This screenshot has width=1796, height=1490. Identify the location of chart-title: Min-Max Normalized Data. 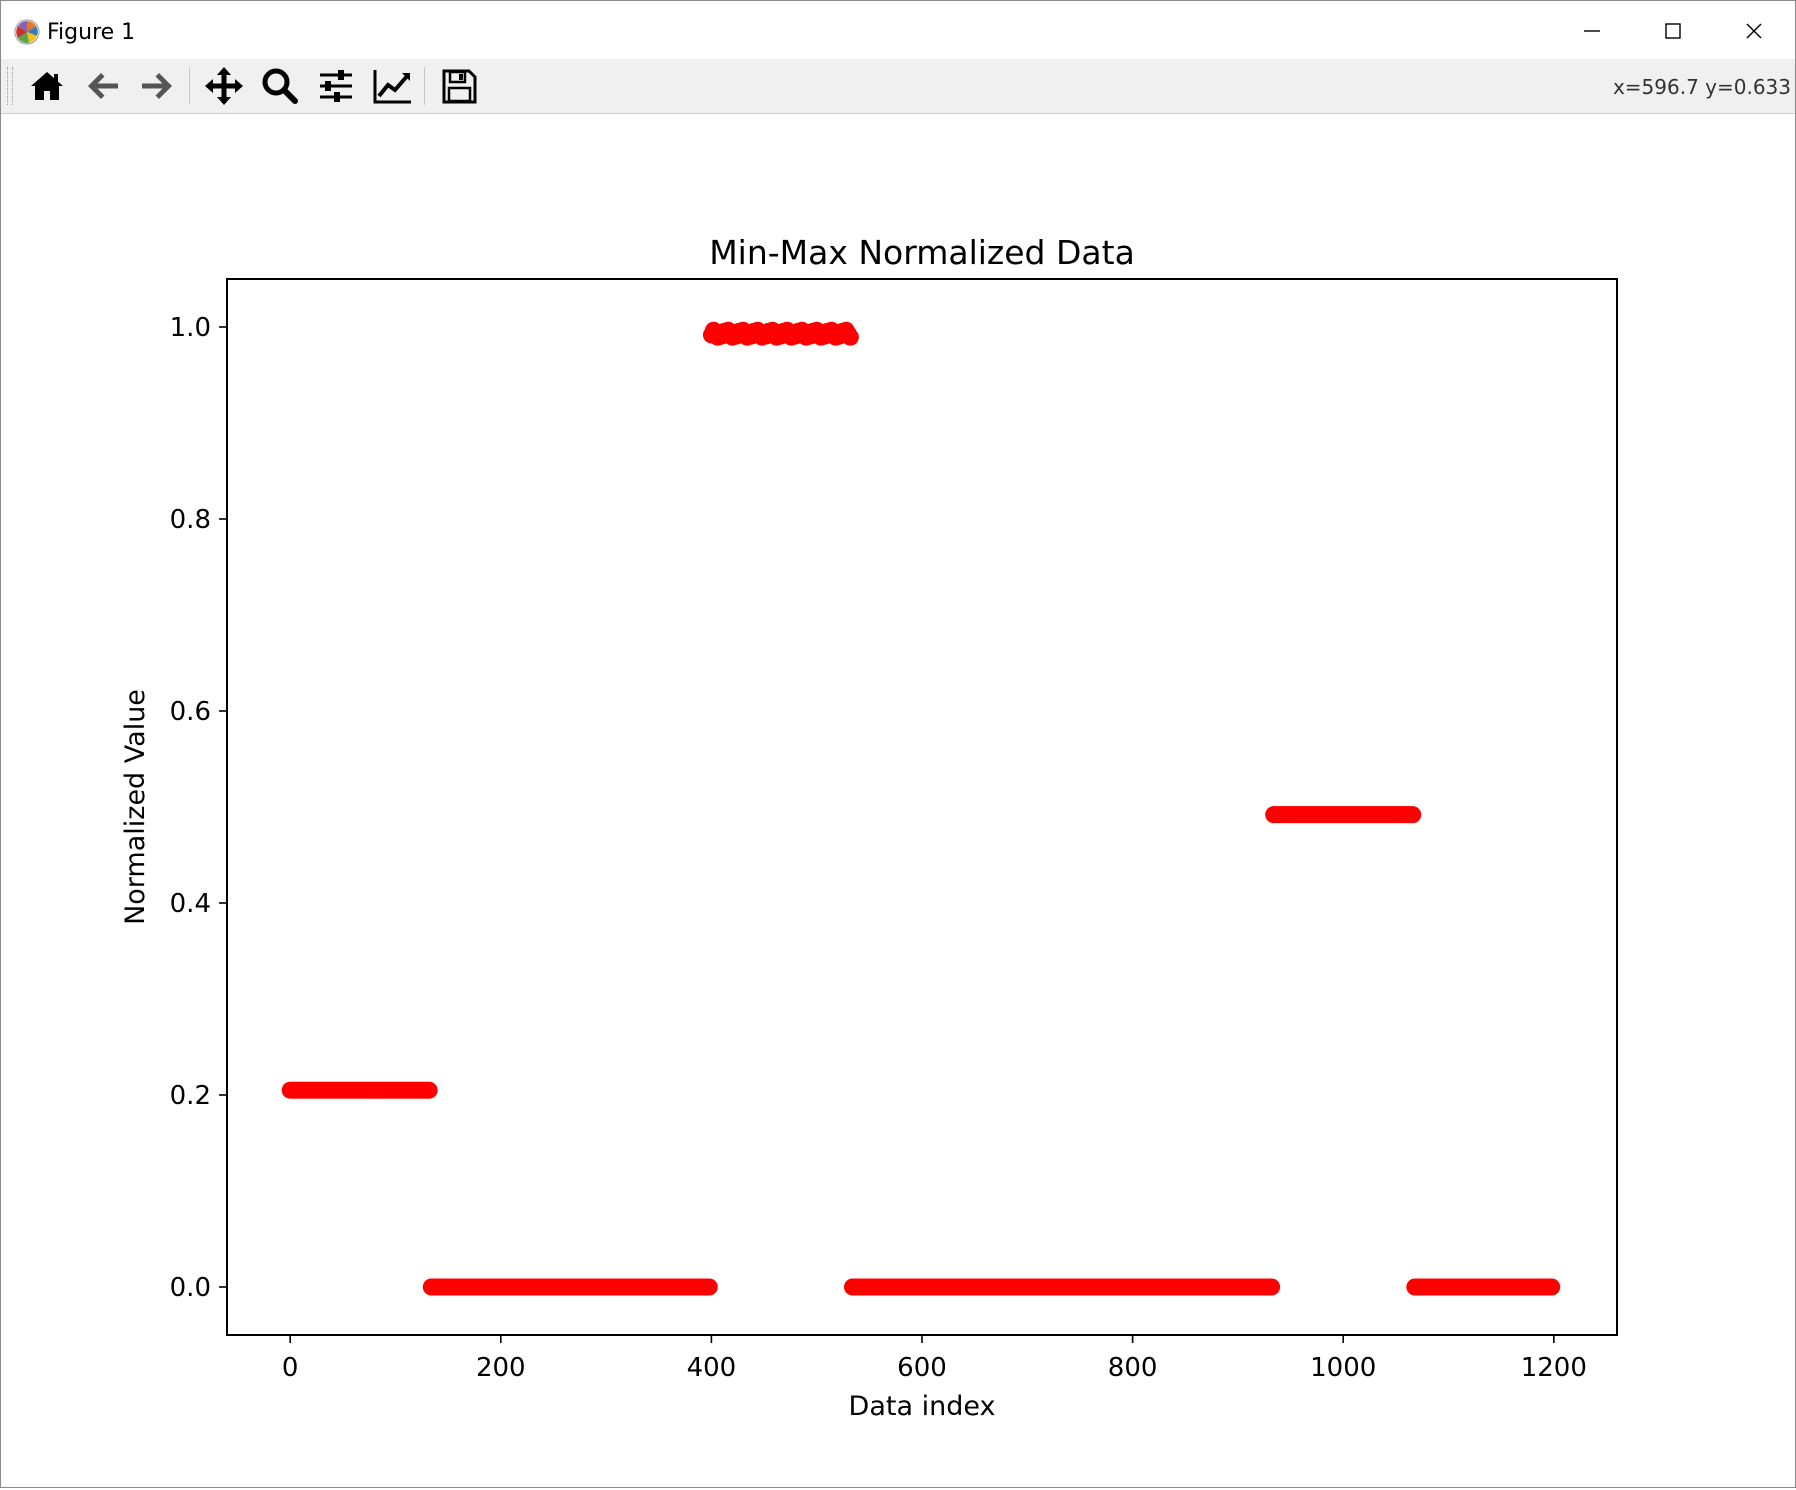
(922, 252).